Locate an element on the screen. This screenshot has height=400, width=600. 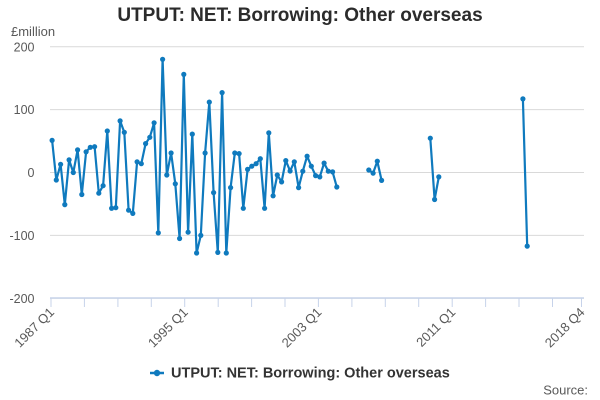
svg-text: -200 is located at coordinates (21, 299).